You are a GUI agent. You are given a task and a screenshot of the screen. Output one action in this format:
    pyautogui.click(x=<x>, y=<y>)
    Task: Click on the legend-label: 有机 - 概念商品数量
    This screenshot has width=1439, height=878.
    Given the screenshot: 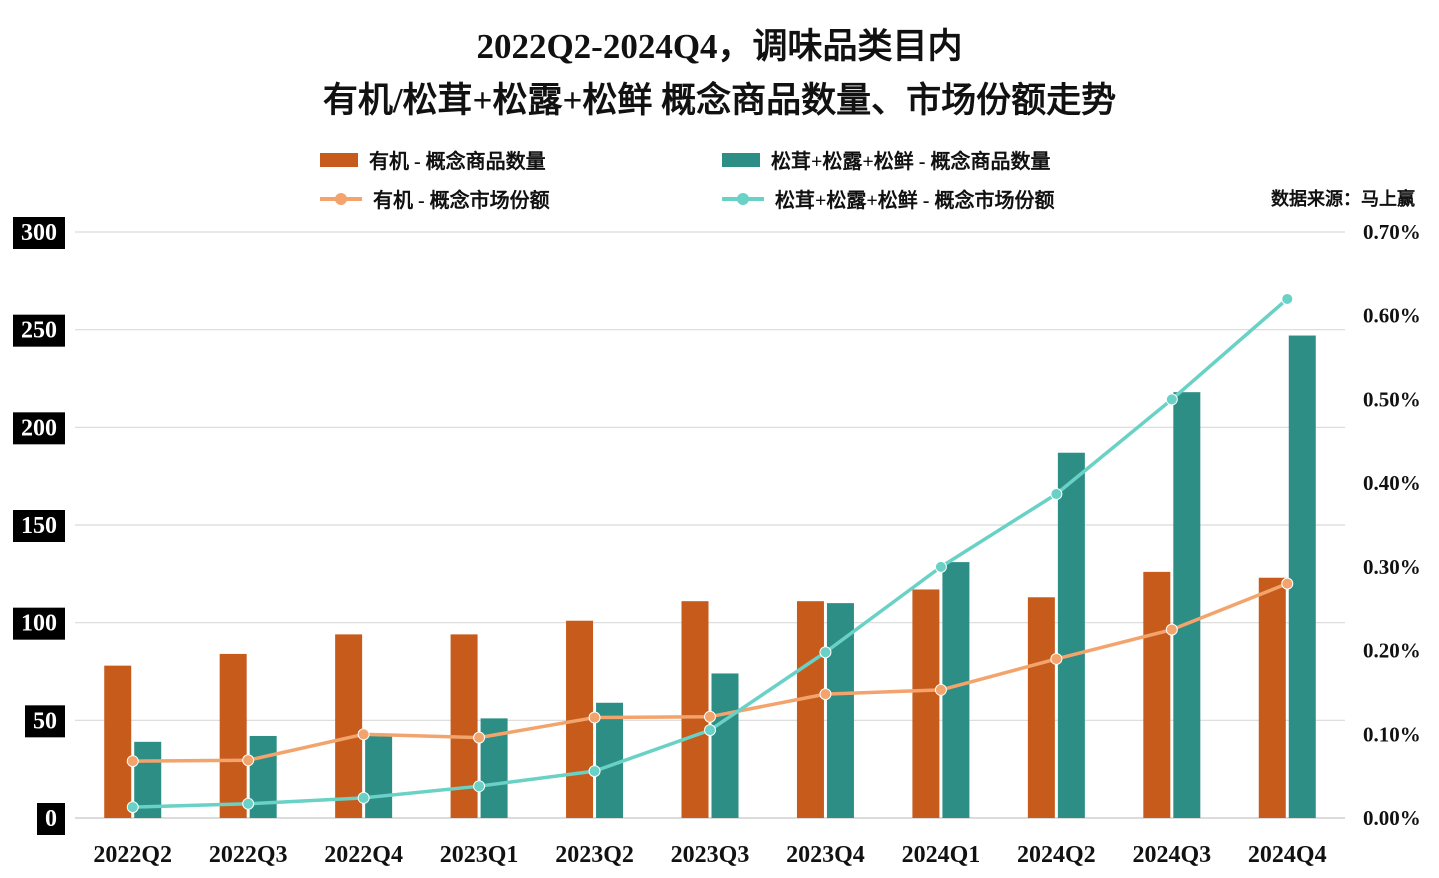 What is the action you would take?
    pyautogui.click(x=457, y=162)
    